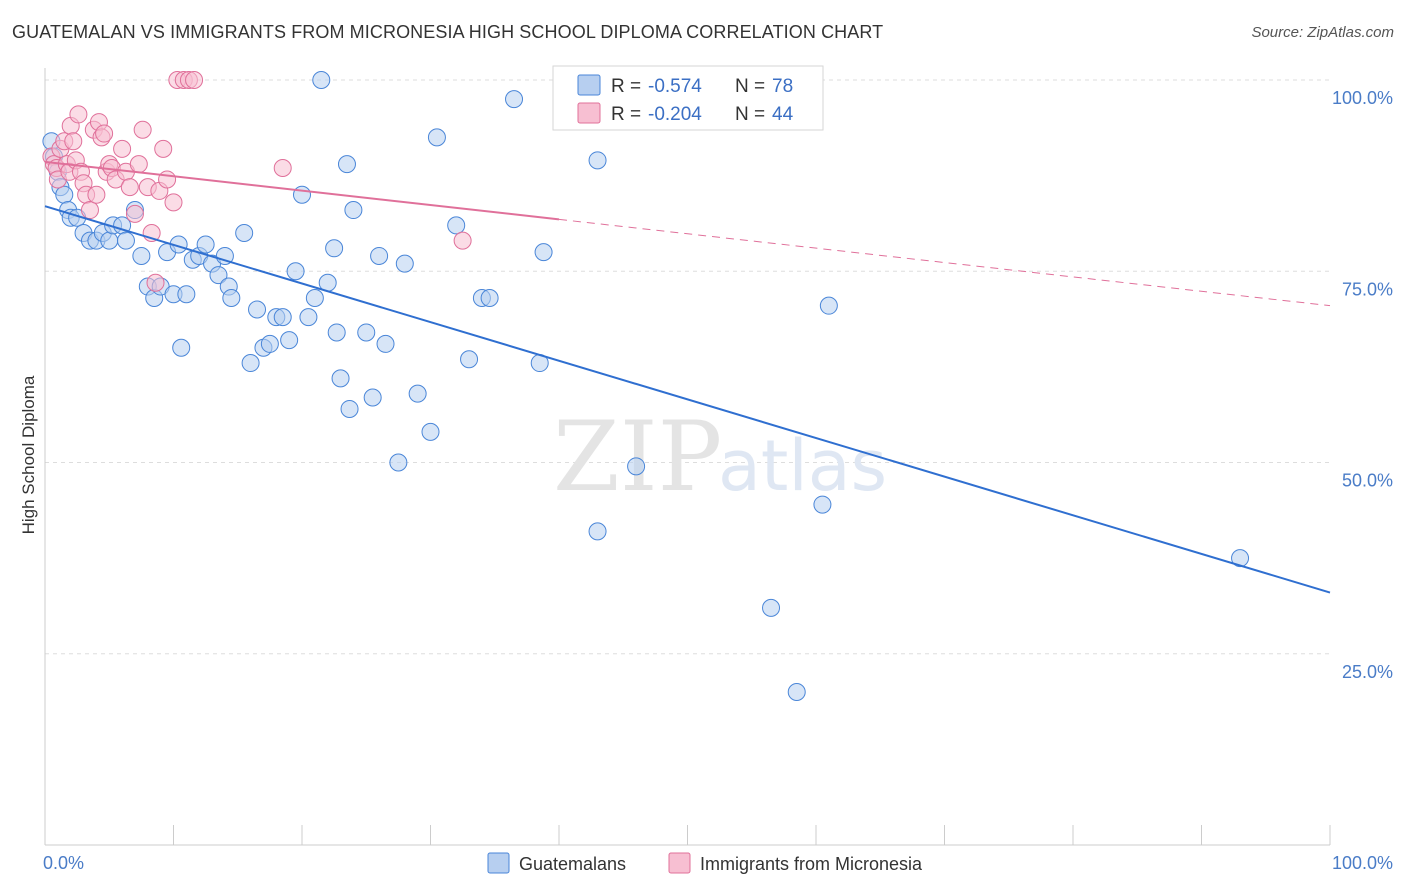 The image size is (1406, 892). What do you see at coordinates (750, 86) in the screenshot?
I see `legend-n-label-1: N =` at bounding box center [750, 86].